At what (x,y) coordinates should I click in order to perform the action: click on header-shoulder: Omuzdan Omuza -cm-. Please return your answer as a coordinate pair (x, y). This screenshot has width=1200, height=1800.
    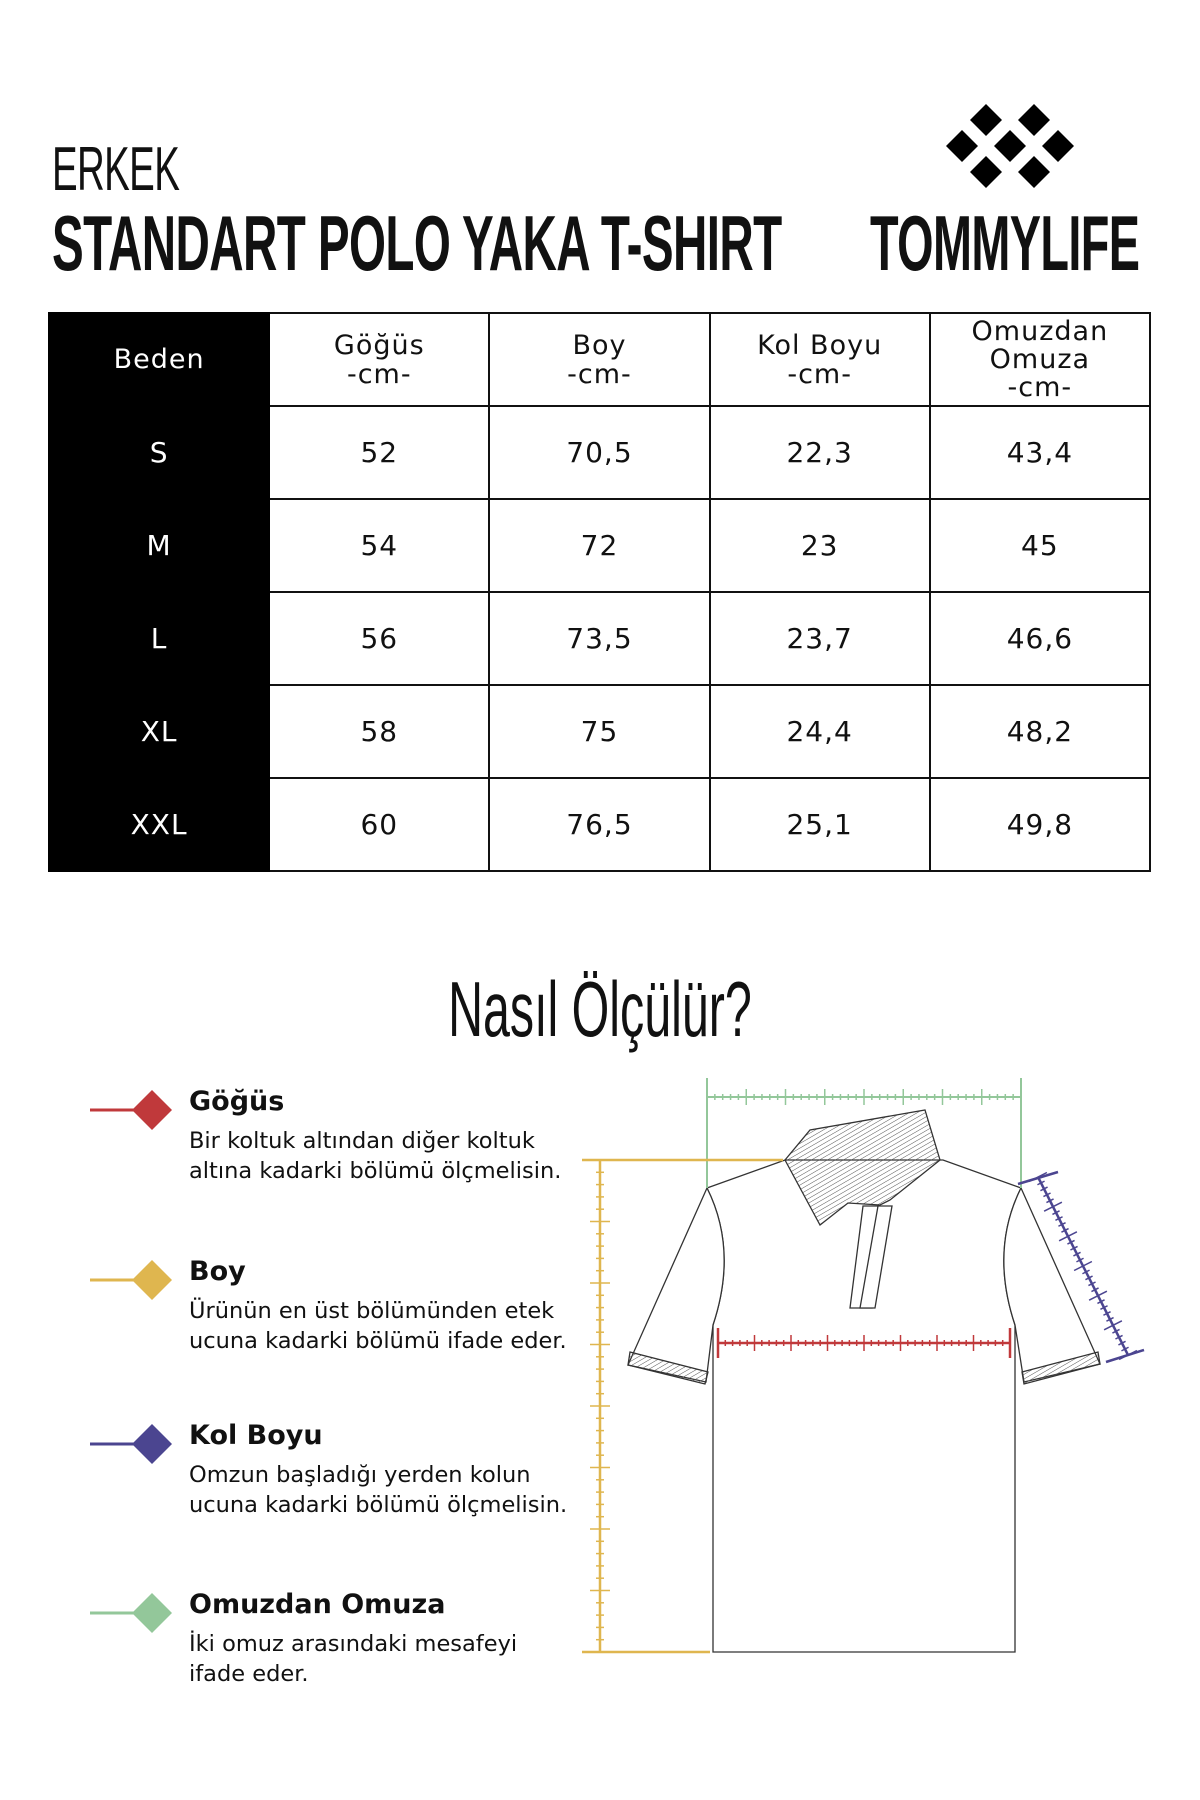
    Looking at the image, I should click on (1040, 359).